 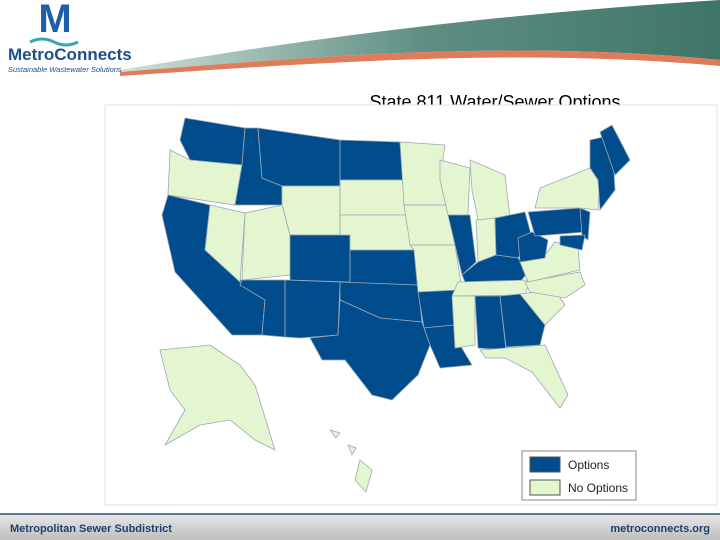 I want to click on logo-tagline: Sustainable Wastewater Solutions, so click(x=65, y=69).